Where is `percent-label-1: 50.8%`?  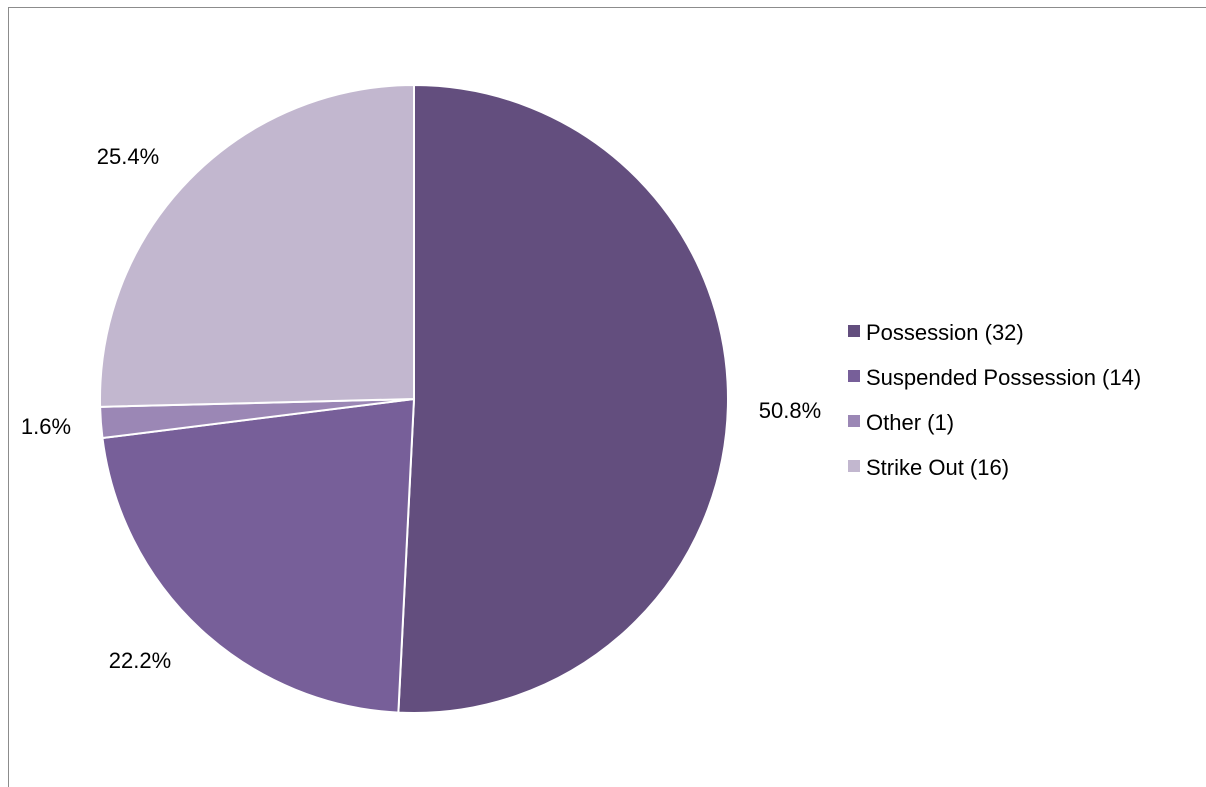
percent-label-1: 50.8% is located at coordinates (790, 410).